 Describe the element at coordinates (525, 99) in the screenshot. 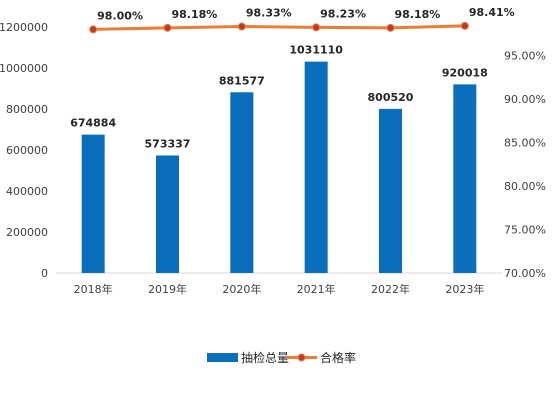

I see `right-tick-label: 90.00%` at that location.